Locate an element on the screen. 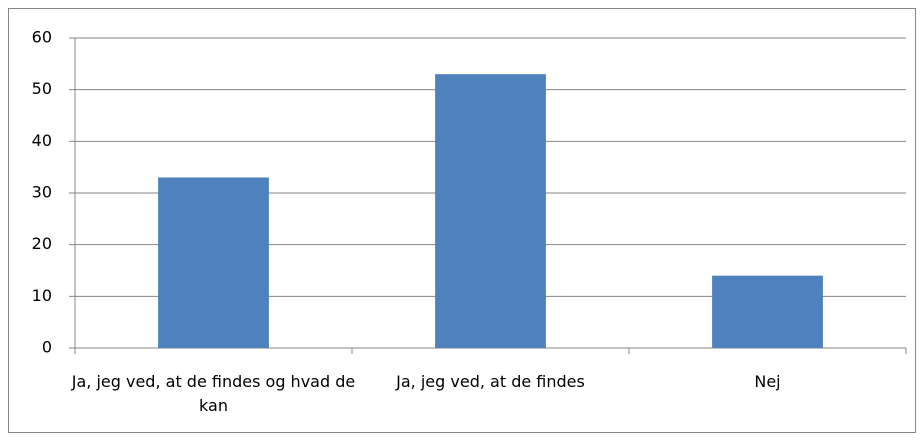  y-tick-label: 30 is located at coordinates (42, 192).